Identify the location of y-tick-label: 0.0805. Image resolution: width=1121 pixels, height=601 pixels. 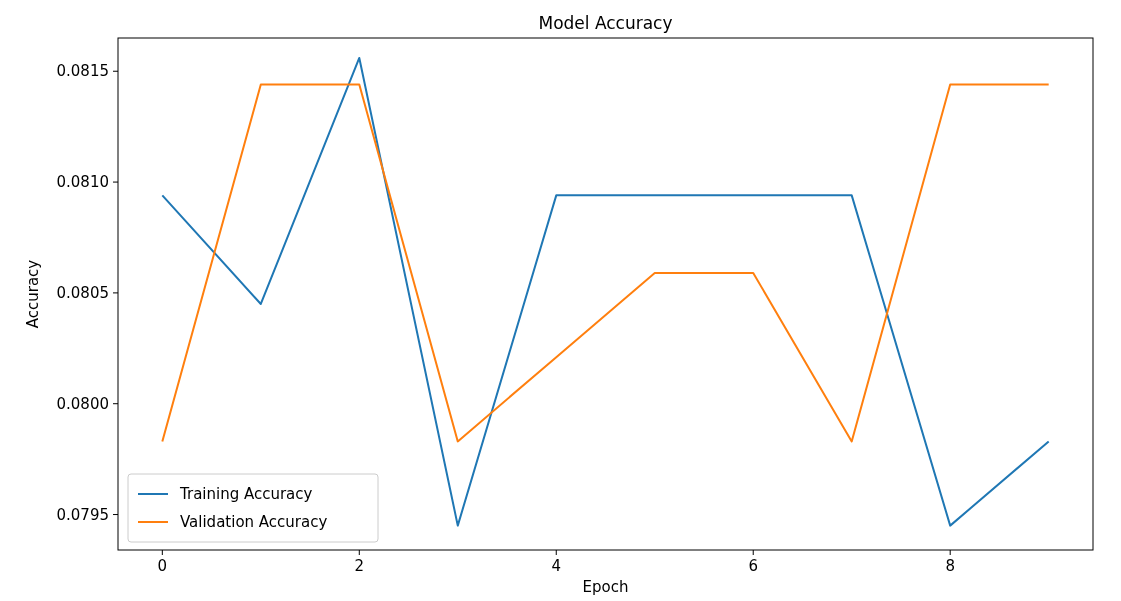
(82, 293).